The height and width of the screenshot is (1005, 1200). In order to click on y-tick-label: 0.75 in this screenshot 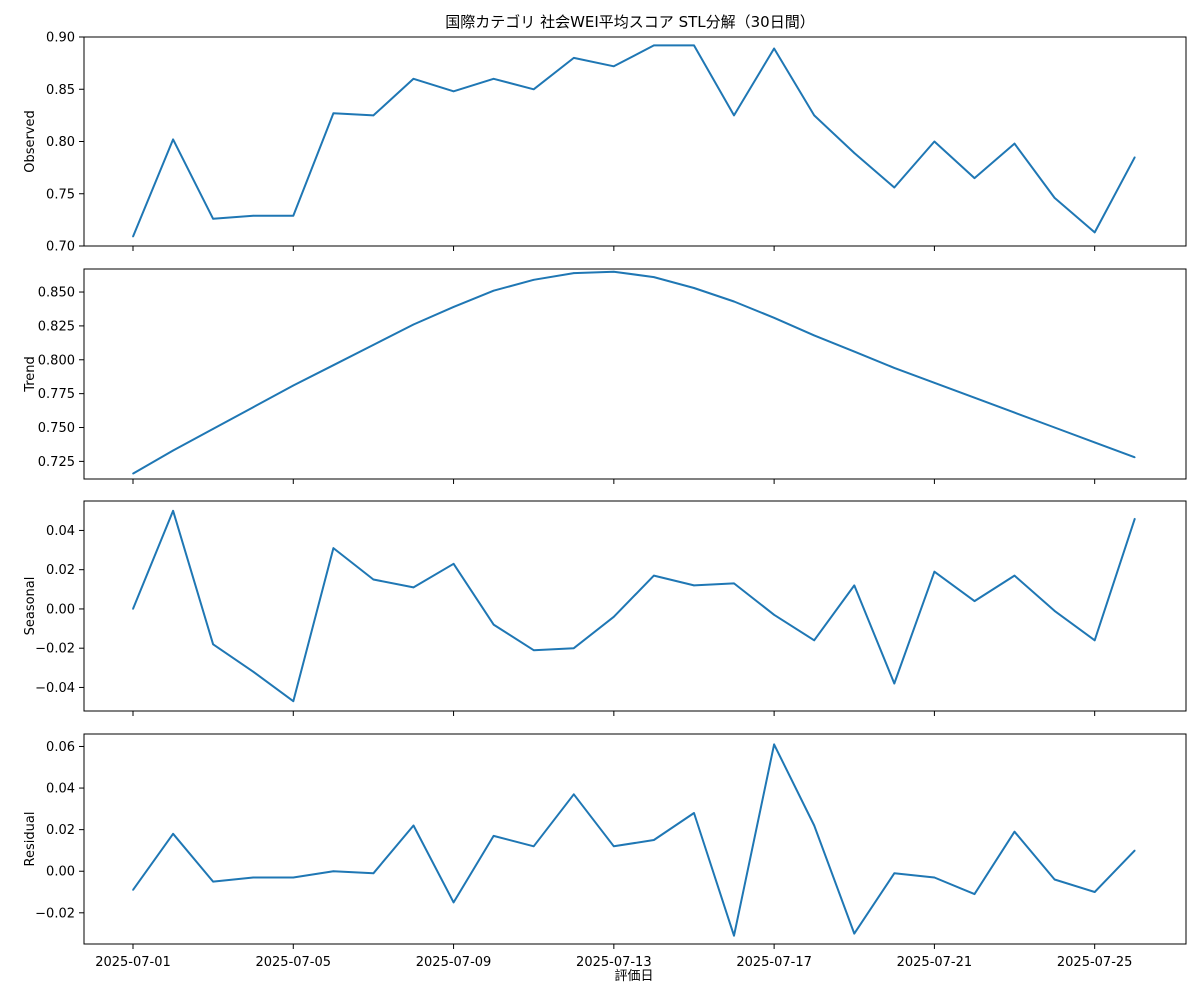, I will do `click(60, 194)`.